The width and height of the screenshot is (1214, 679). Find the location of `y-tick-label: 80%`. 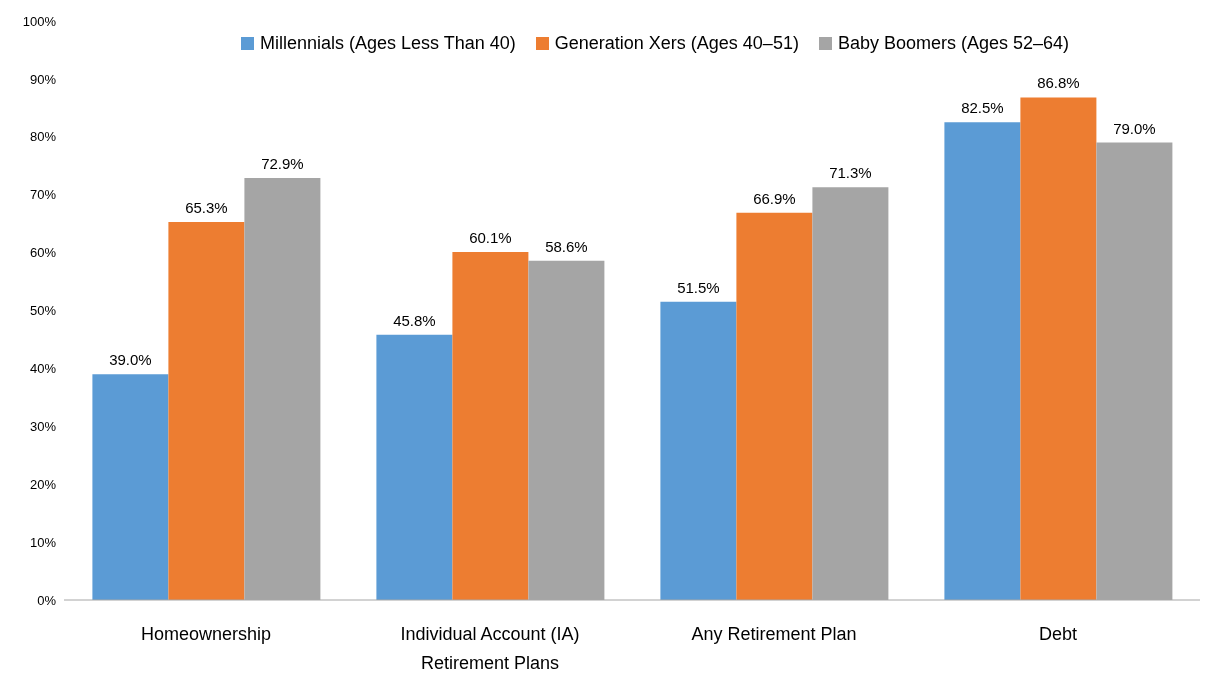

y-tick-label: 80% is located at coordinates (43, 137).